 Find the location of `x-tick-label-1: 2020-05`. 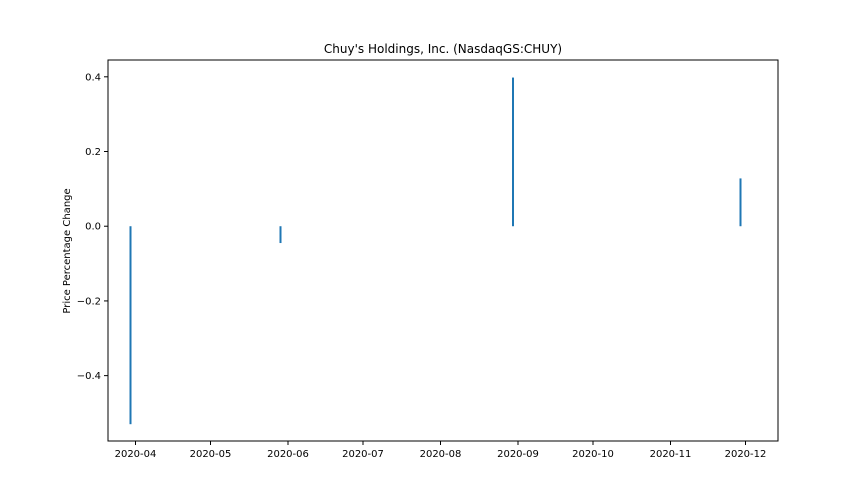

x-tick-label-1: 2020-05 is located at coordinates (211, 454).